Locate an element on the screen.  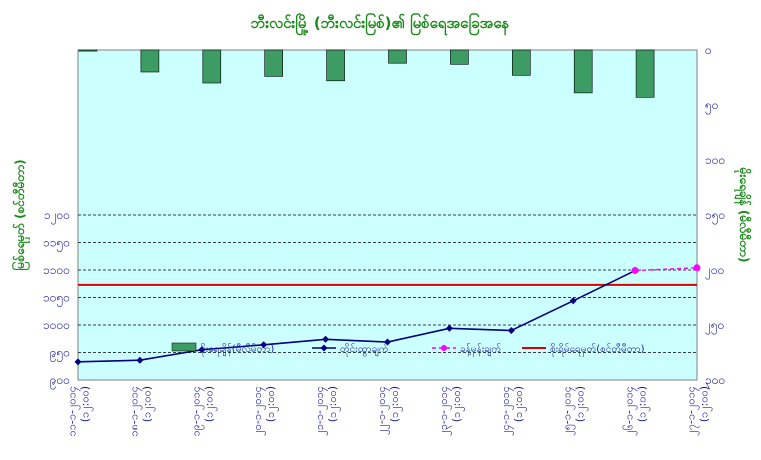
x-tick-label: ၁၁-၁-၂၀၁၄ (၁၂:၀၀) is located at coordinates (80, 411).